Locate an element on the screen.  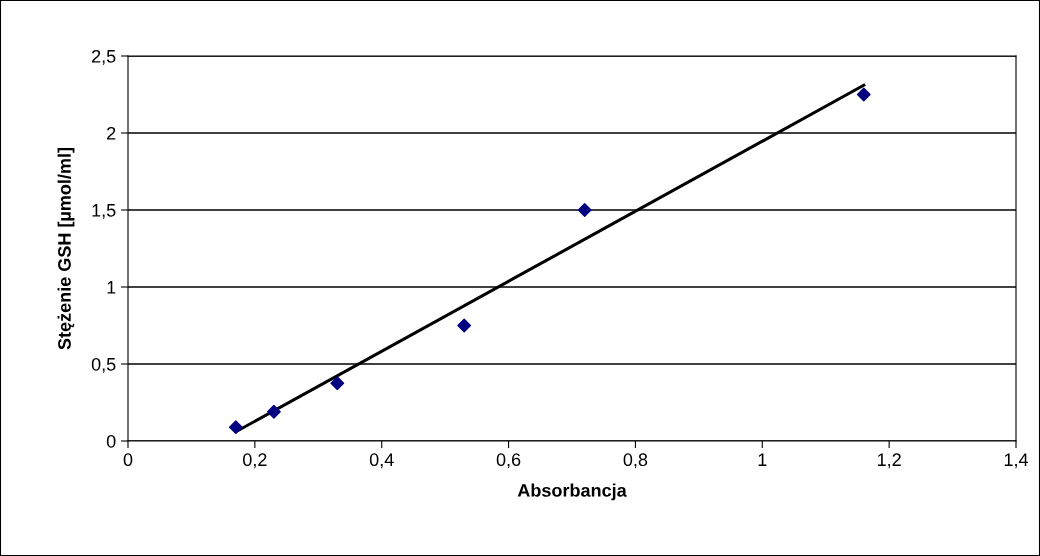
y-tick-label: 0 is located at coordinates (111, 441).